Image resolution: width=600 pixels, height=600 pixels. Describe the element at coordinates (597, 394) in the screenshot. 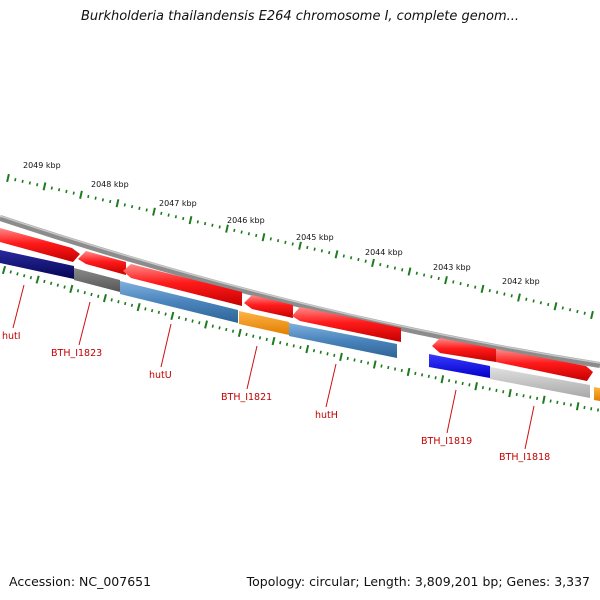

I see `reverse-gene-edge` at that location.